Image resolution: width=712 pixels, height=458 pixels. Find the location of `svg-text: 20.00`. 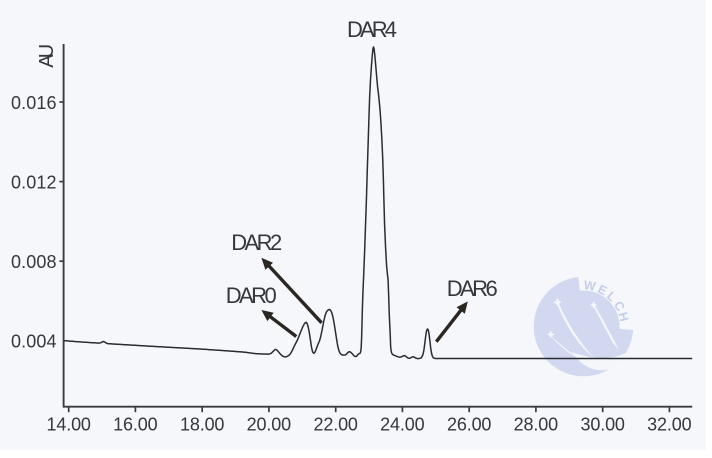

svg-text: 20.00 is located at coordinates (269, 424).